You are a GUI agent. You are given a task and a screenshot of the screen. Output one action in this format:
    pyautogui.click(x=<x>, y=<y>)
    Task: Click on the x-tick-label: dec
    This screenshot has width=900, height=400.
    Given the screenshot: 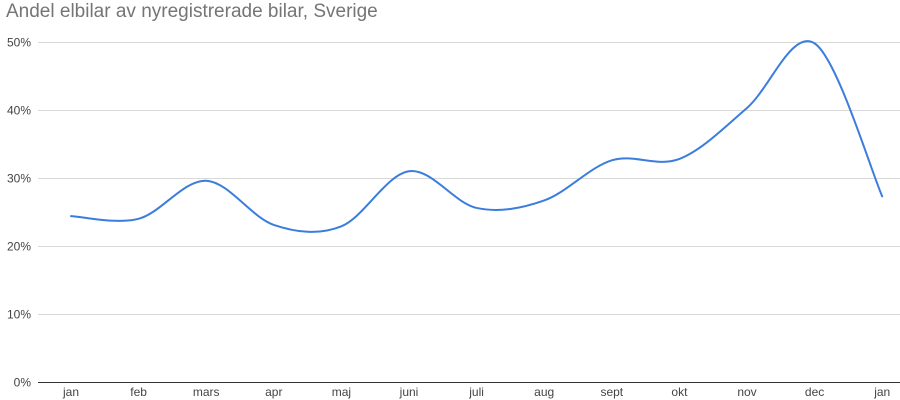 What is the action you would take?
    pyautogui.click(x=814, y=392)
    